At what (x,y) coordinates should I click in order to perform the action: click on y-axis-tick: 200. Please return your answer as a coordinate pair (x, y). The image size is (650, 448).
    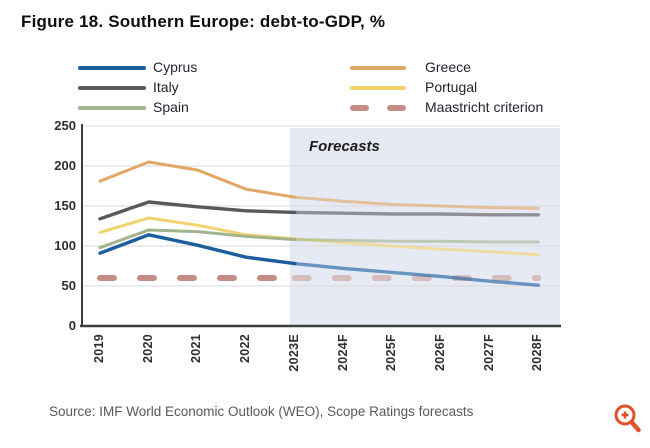
    Looking at the image, I should click on (65, 165).